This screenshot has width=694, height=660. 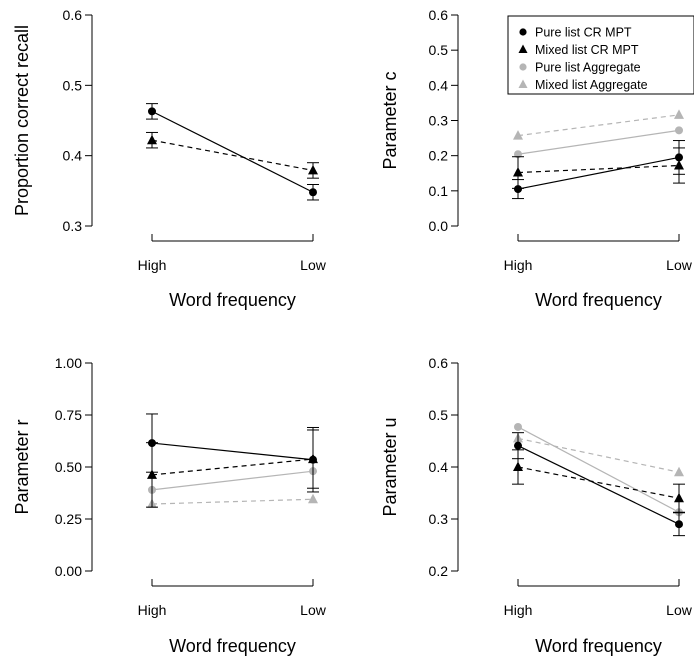 What do you see at coordinates (68, 467) in the screenshot?
I see `y-tick-label: 0.50` at bounding box center [68, 467].